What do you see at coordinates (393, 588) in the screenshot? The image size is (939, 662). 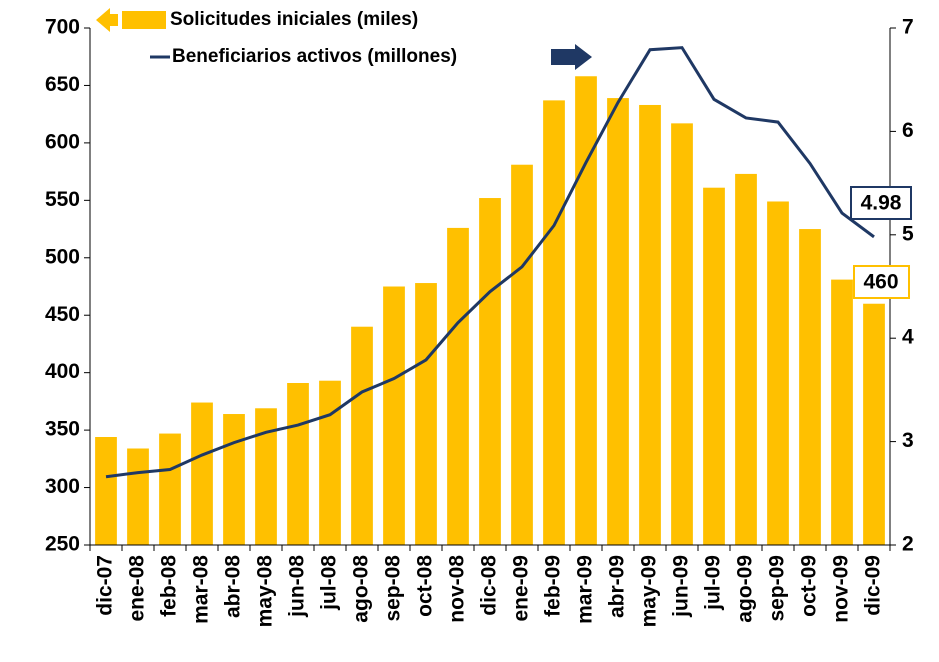 I see `x-tick-label: sep-08` at bounding box center [393, 588].